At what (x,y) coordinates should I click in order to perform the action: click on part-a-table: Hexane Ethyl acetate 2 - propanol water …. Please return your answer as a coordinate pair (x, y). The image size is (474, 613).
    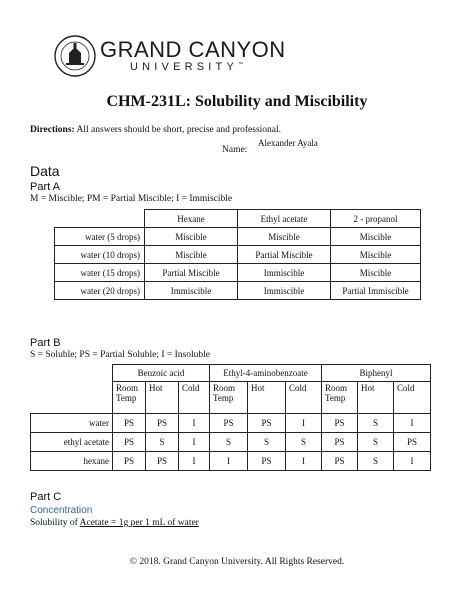
    Looking at the image, I should click on (237, 254).